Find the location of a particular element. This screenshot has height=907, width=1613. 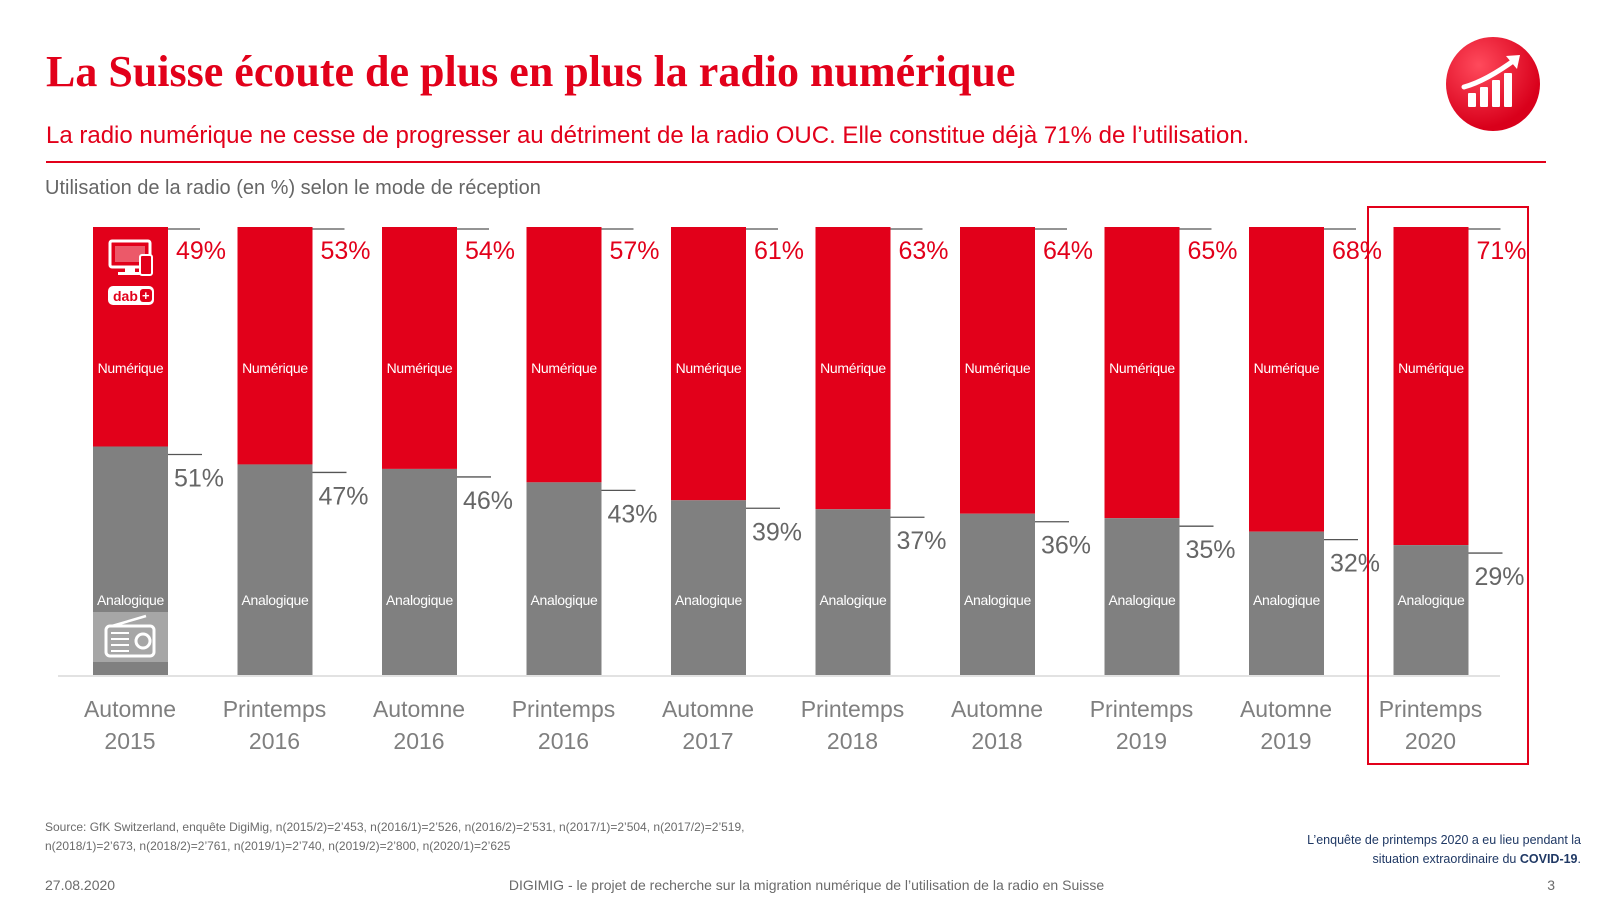

value-label-digital: 49% is located at coordinates (201, 251).